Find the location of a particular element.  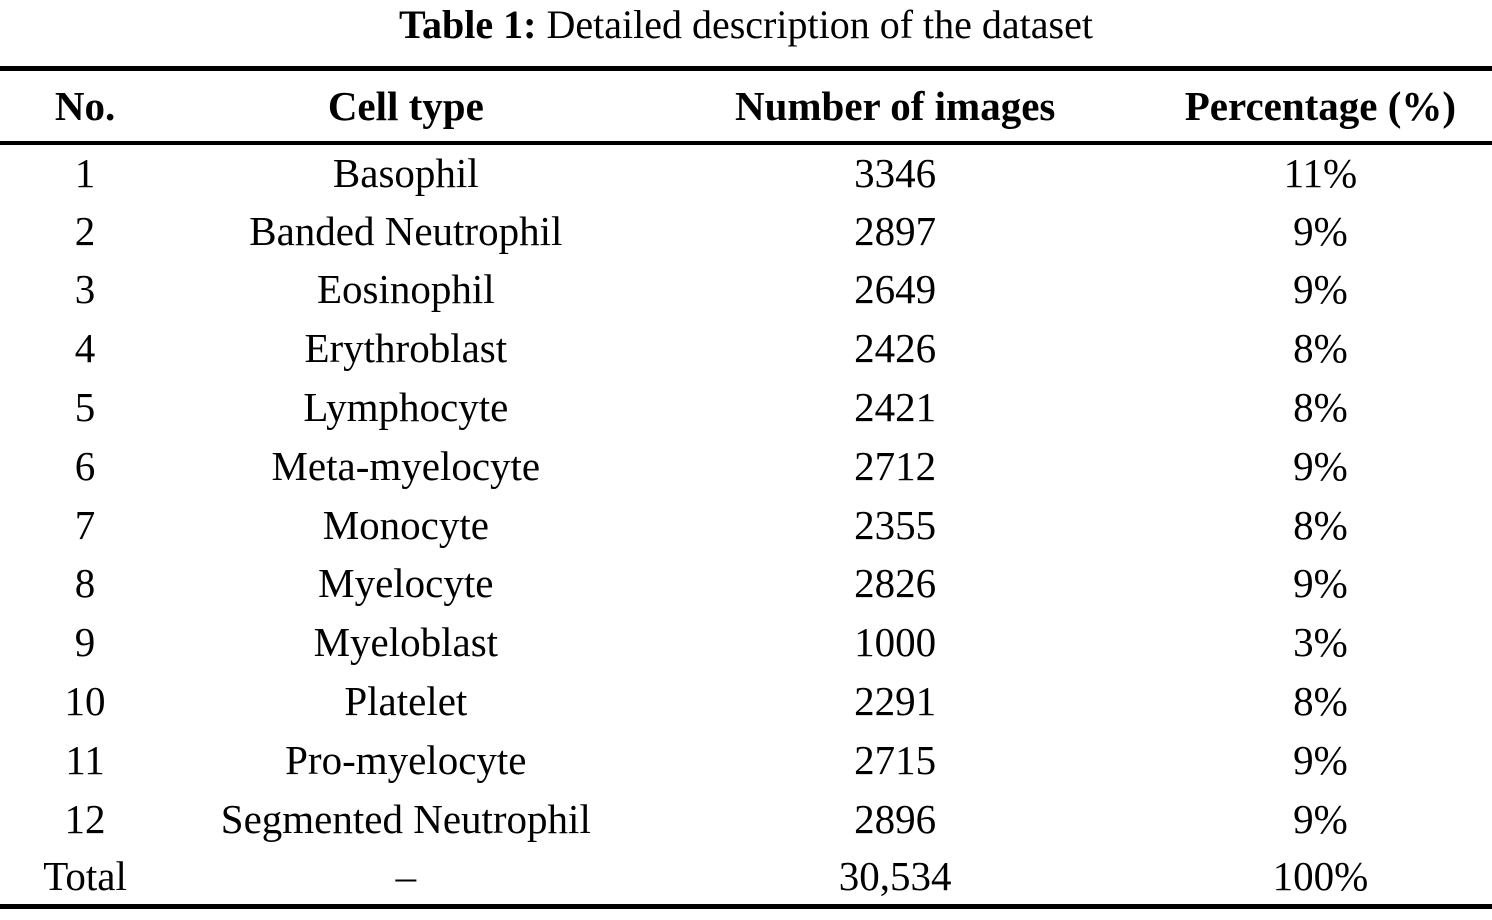

column-header-num-images: Number of images is located at coordinates (895, 105).